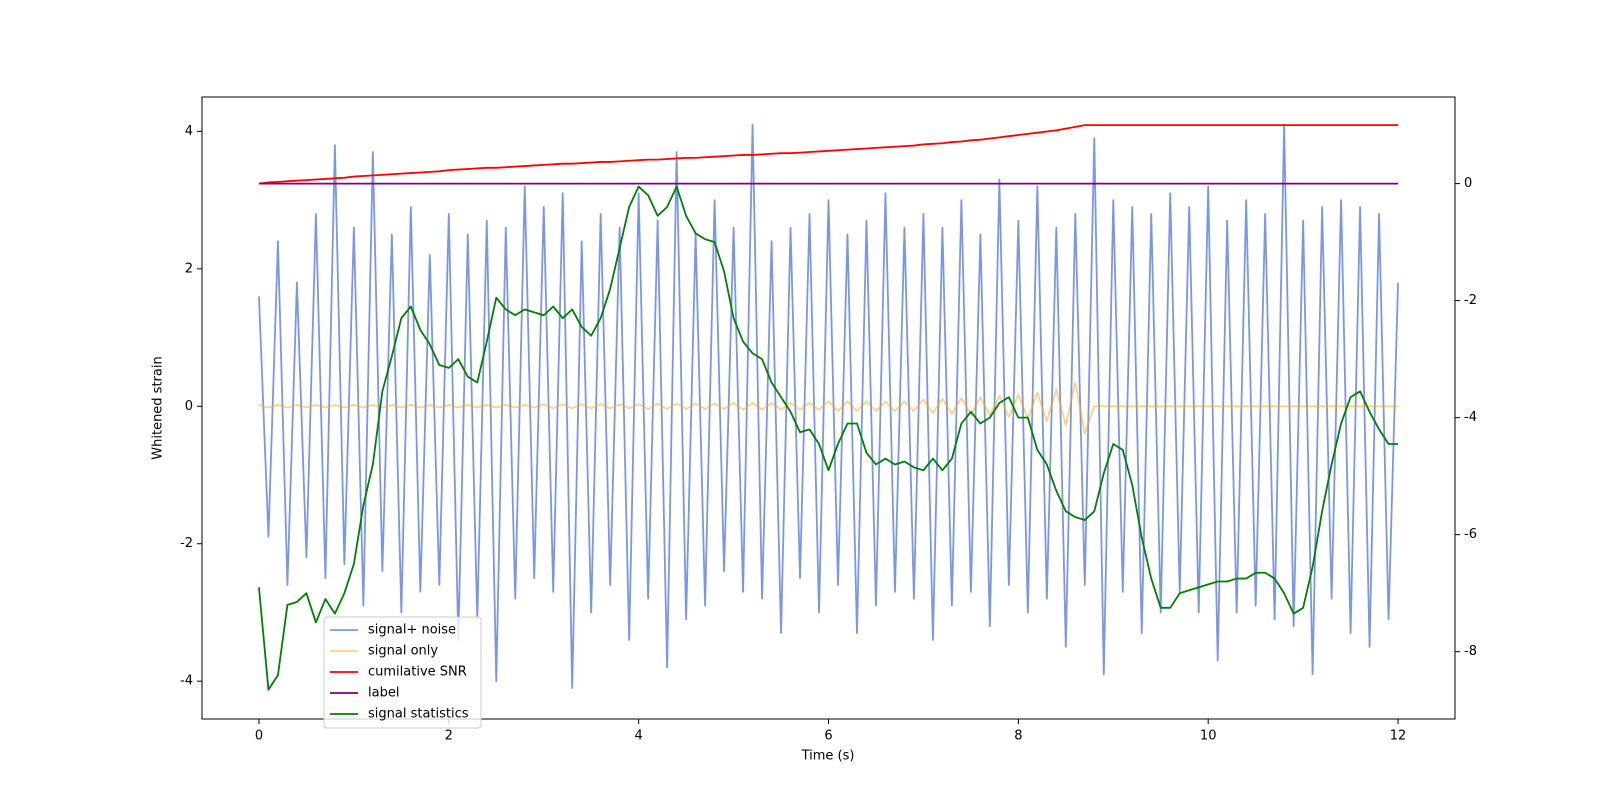  Describe the element at coordinates (1470, 300) in the screenshot. I see `y2-tick-label: -2` at that location.